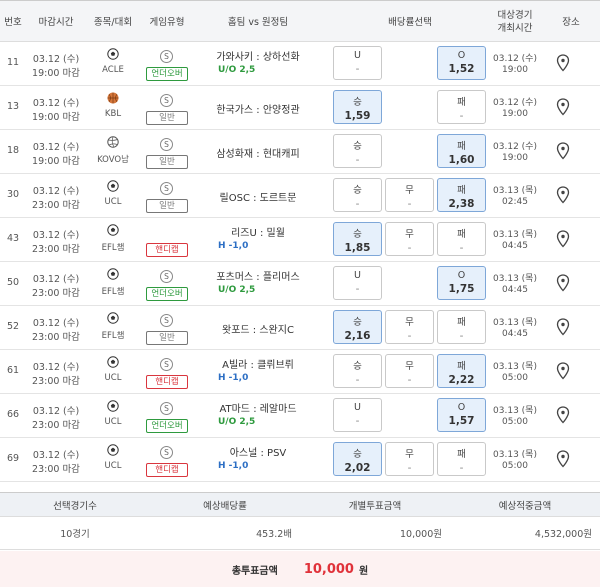 The height and width of the screenshot is (587, 600). I want to click on match: A빌라 : 클뤼브뤼, so click(258, 365).